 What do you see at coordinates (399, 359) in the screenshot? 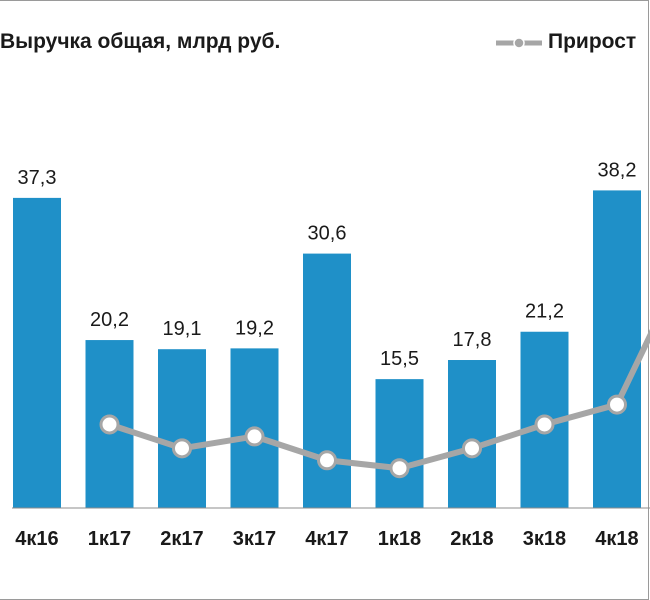
I see `data-label: 15,5` at bounding box center [399, 359].